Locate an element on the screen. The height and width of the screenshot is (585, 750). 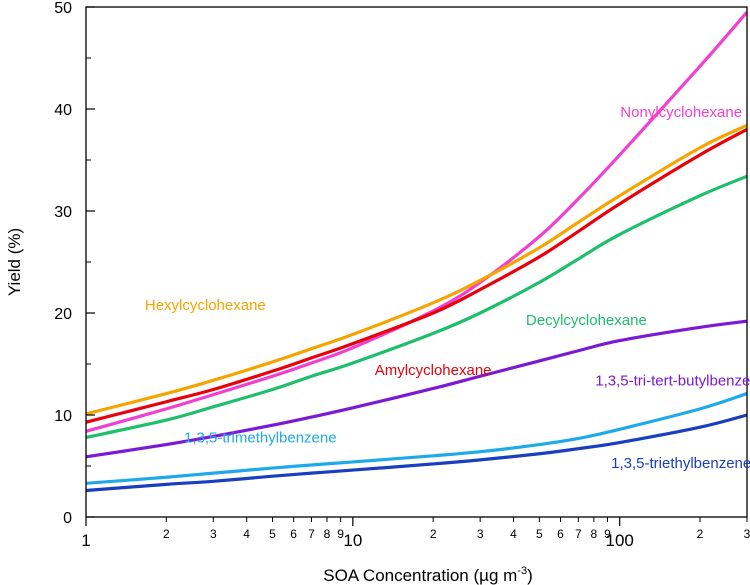
x-tick-label: 10 is located at coordinates (352, 540).